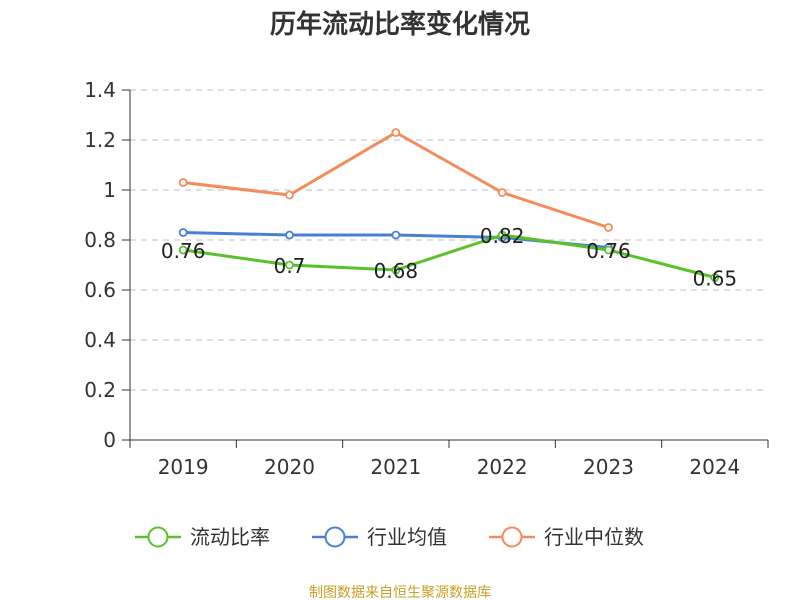 This screenshot has height=600, width=800. Describe the element at coordinates (230, 537) in the screenshot. I see `legend-label: 流动比率` at that location.